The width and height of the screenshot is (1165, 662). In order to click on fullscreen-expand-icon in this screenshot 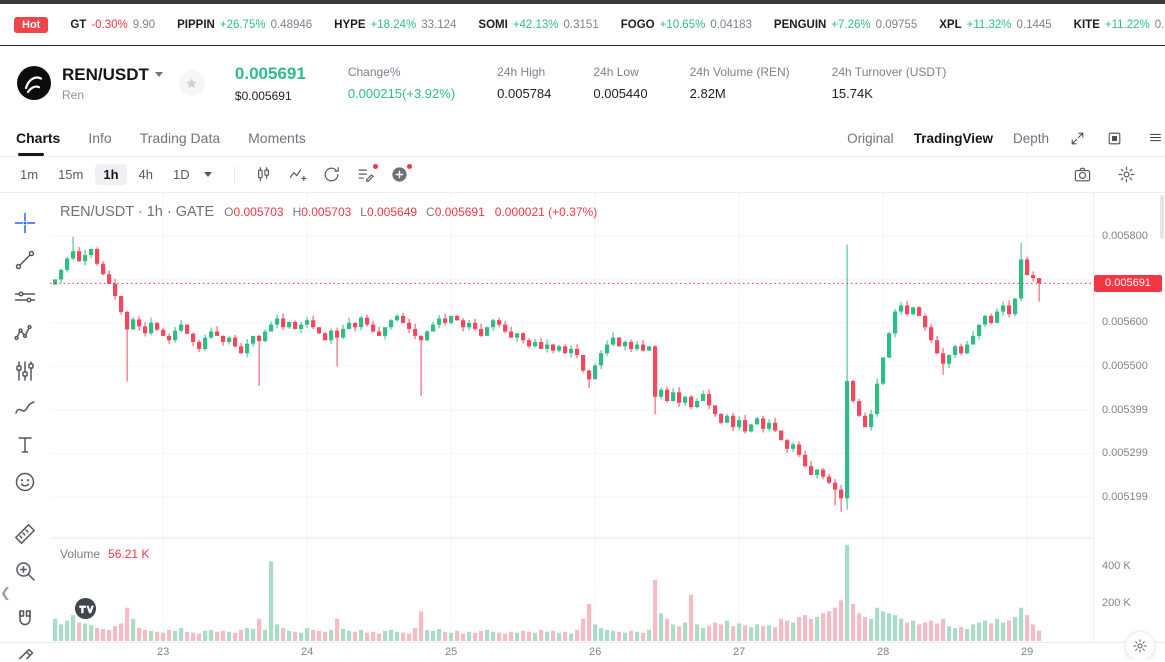, I will do `click(1077, 138)`.